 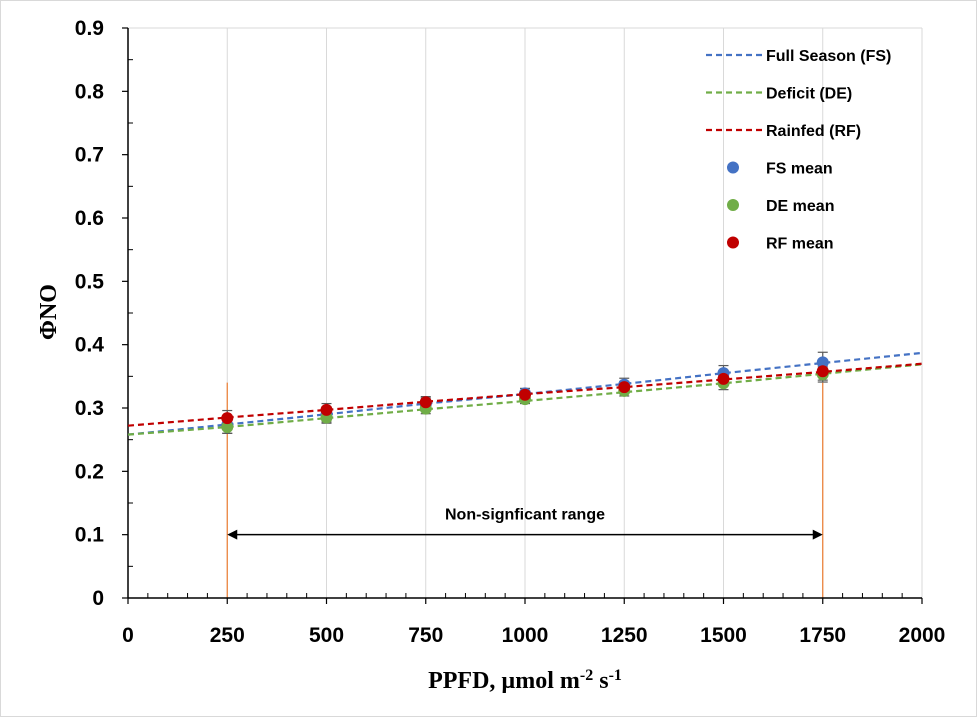 What do you see at coordinates (90, 91) in the screenshot?
I see `y-tick-label: 0.8` at bounding box center [90, 91].